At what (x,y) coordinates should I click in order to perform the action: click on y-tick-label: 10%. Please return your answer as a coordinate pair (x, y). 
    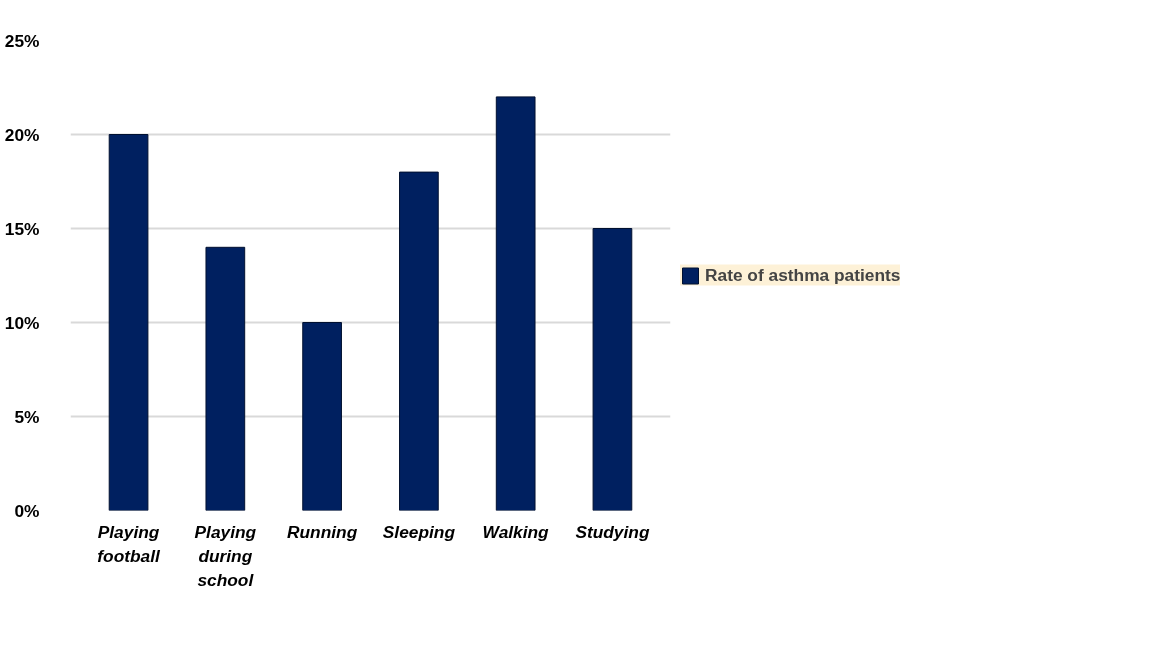
    Looking at the image, I should click on (22, 322).